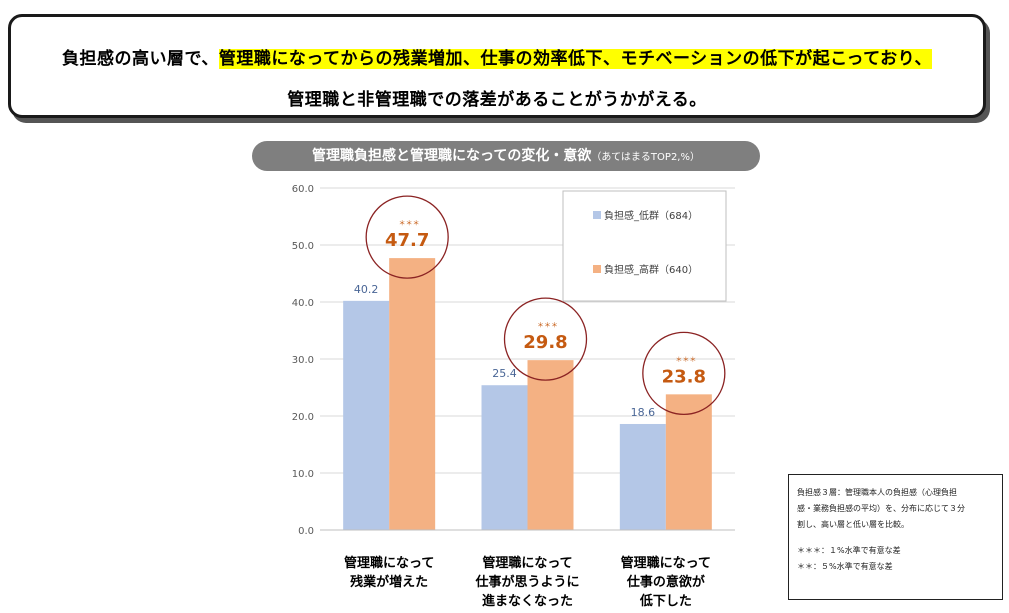 This screenshot has width=1009, height=613. Describe the element at coordinates (643, 412) in the screenshot. I see `data-label-low: 18.6` at that location.